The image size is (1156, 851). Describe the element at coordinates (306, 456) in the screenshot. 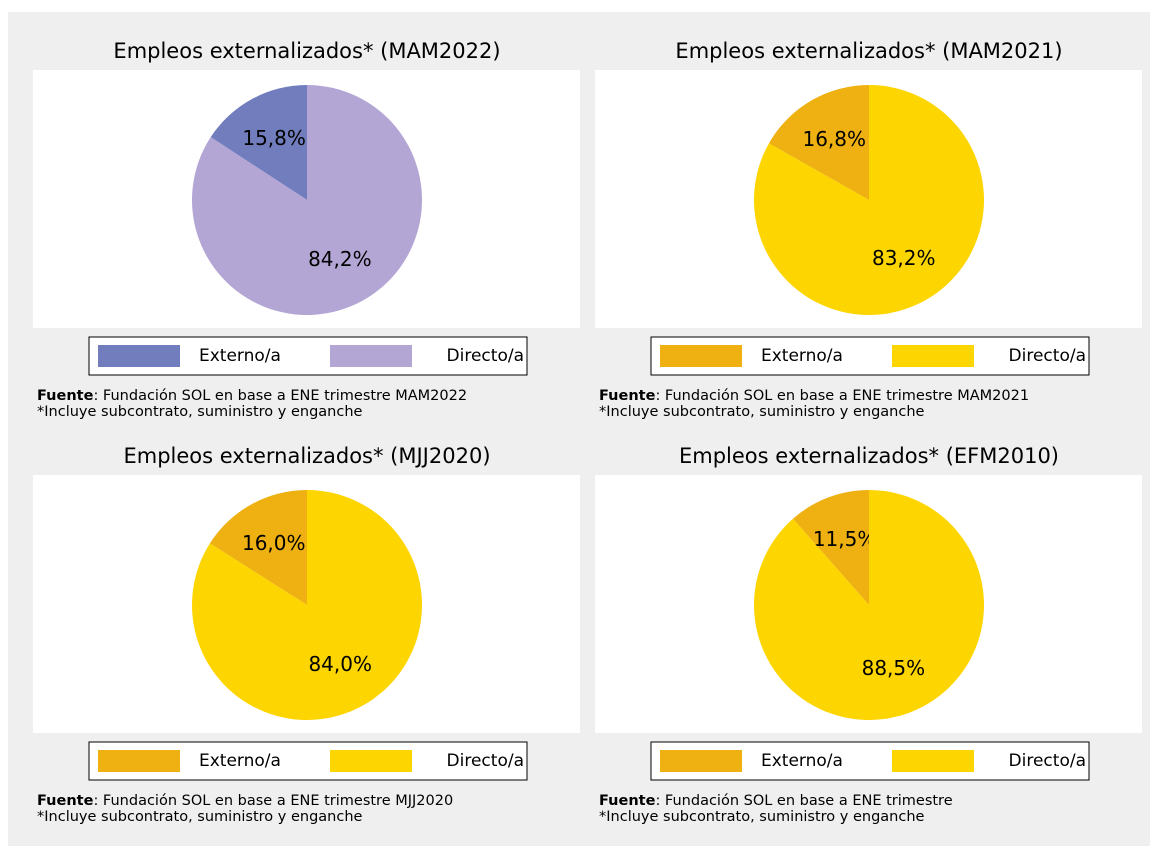

I see `chart-title: Empleos externalizados* (MJJ2020)` at that location.